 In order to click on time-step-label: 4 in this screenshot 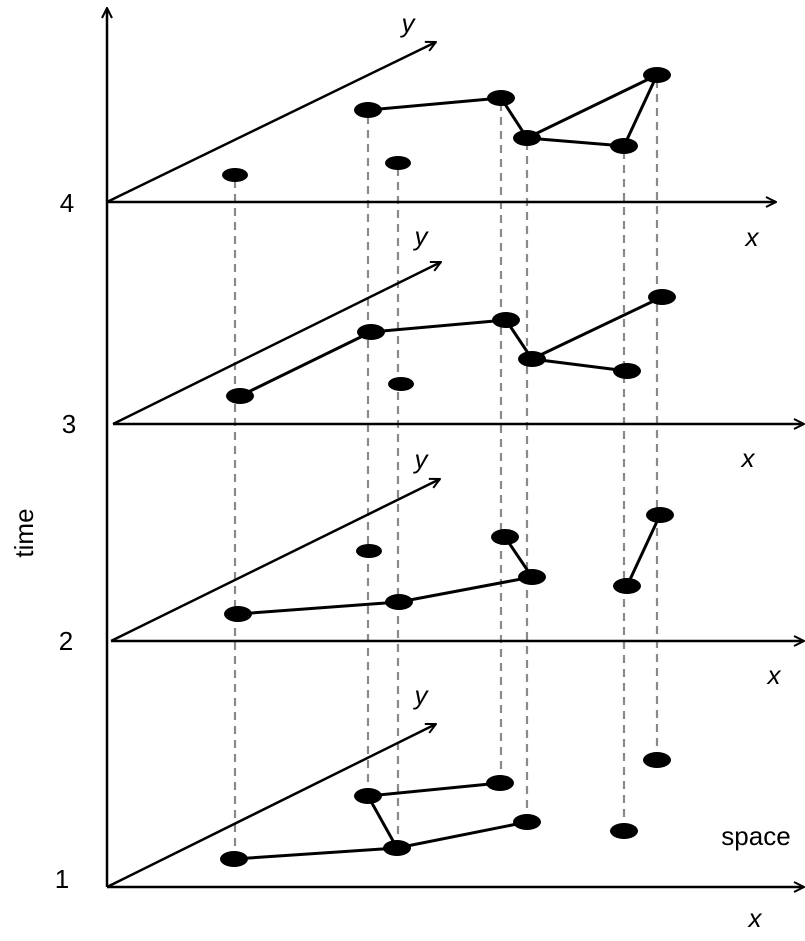, I will do `click(67, 203)`.